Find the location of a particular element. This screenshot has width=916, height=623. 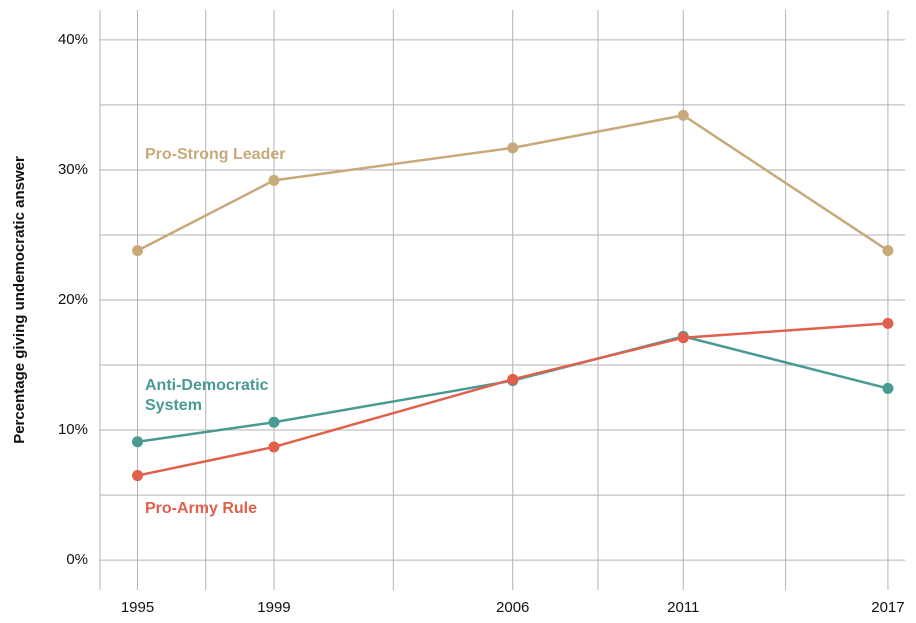

series-label: Pro-Army Rule is located at coordinates (201, 508).